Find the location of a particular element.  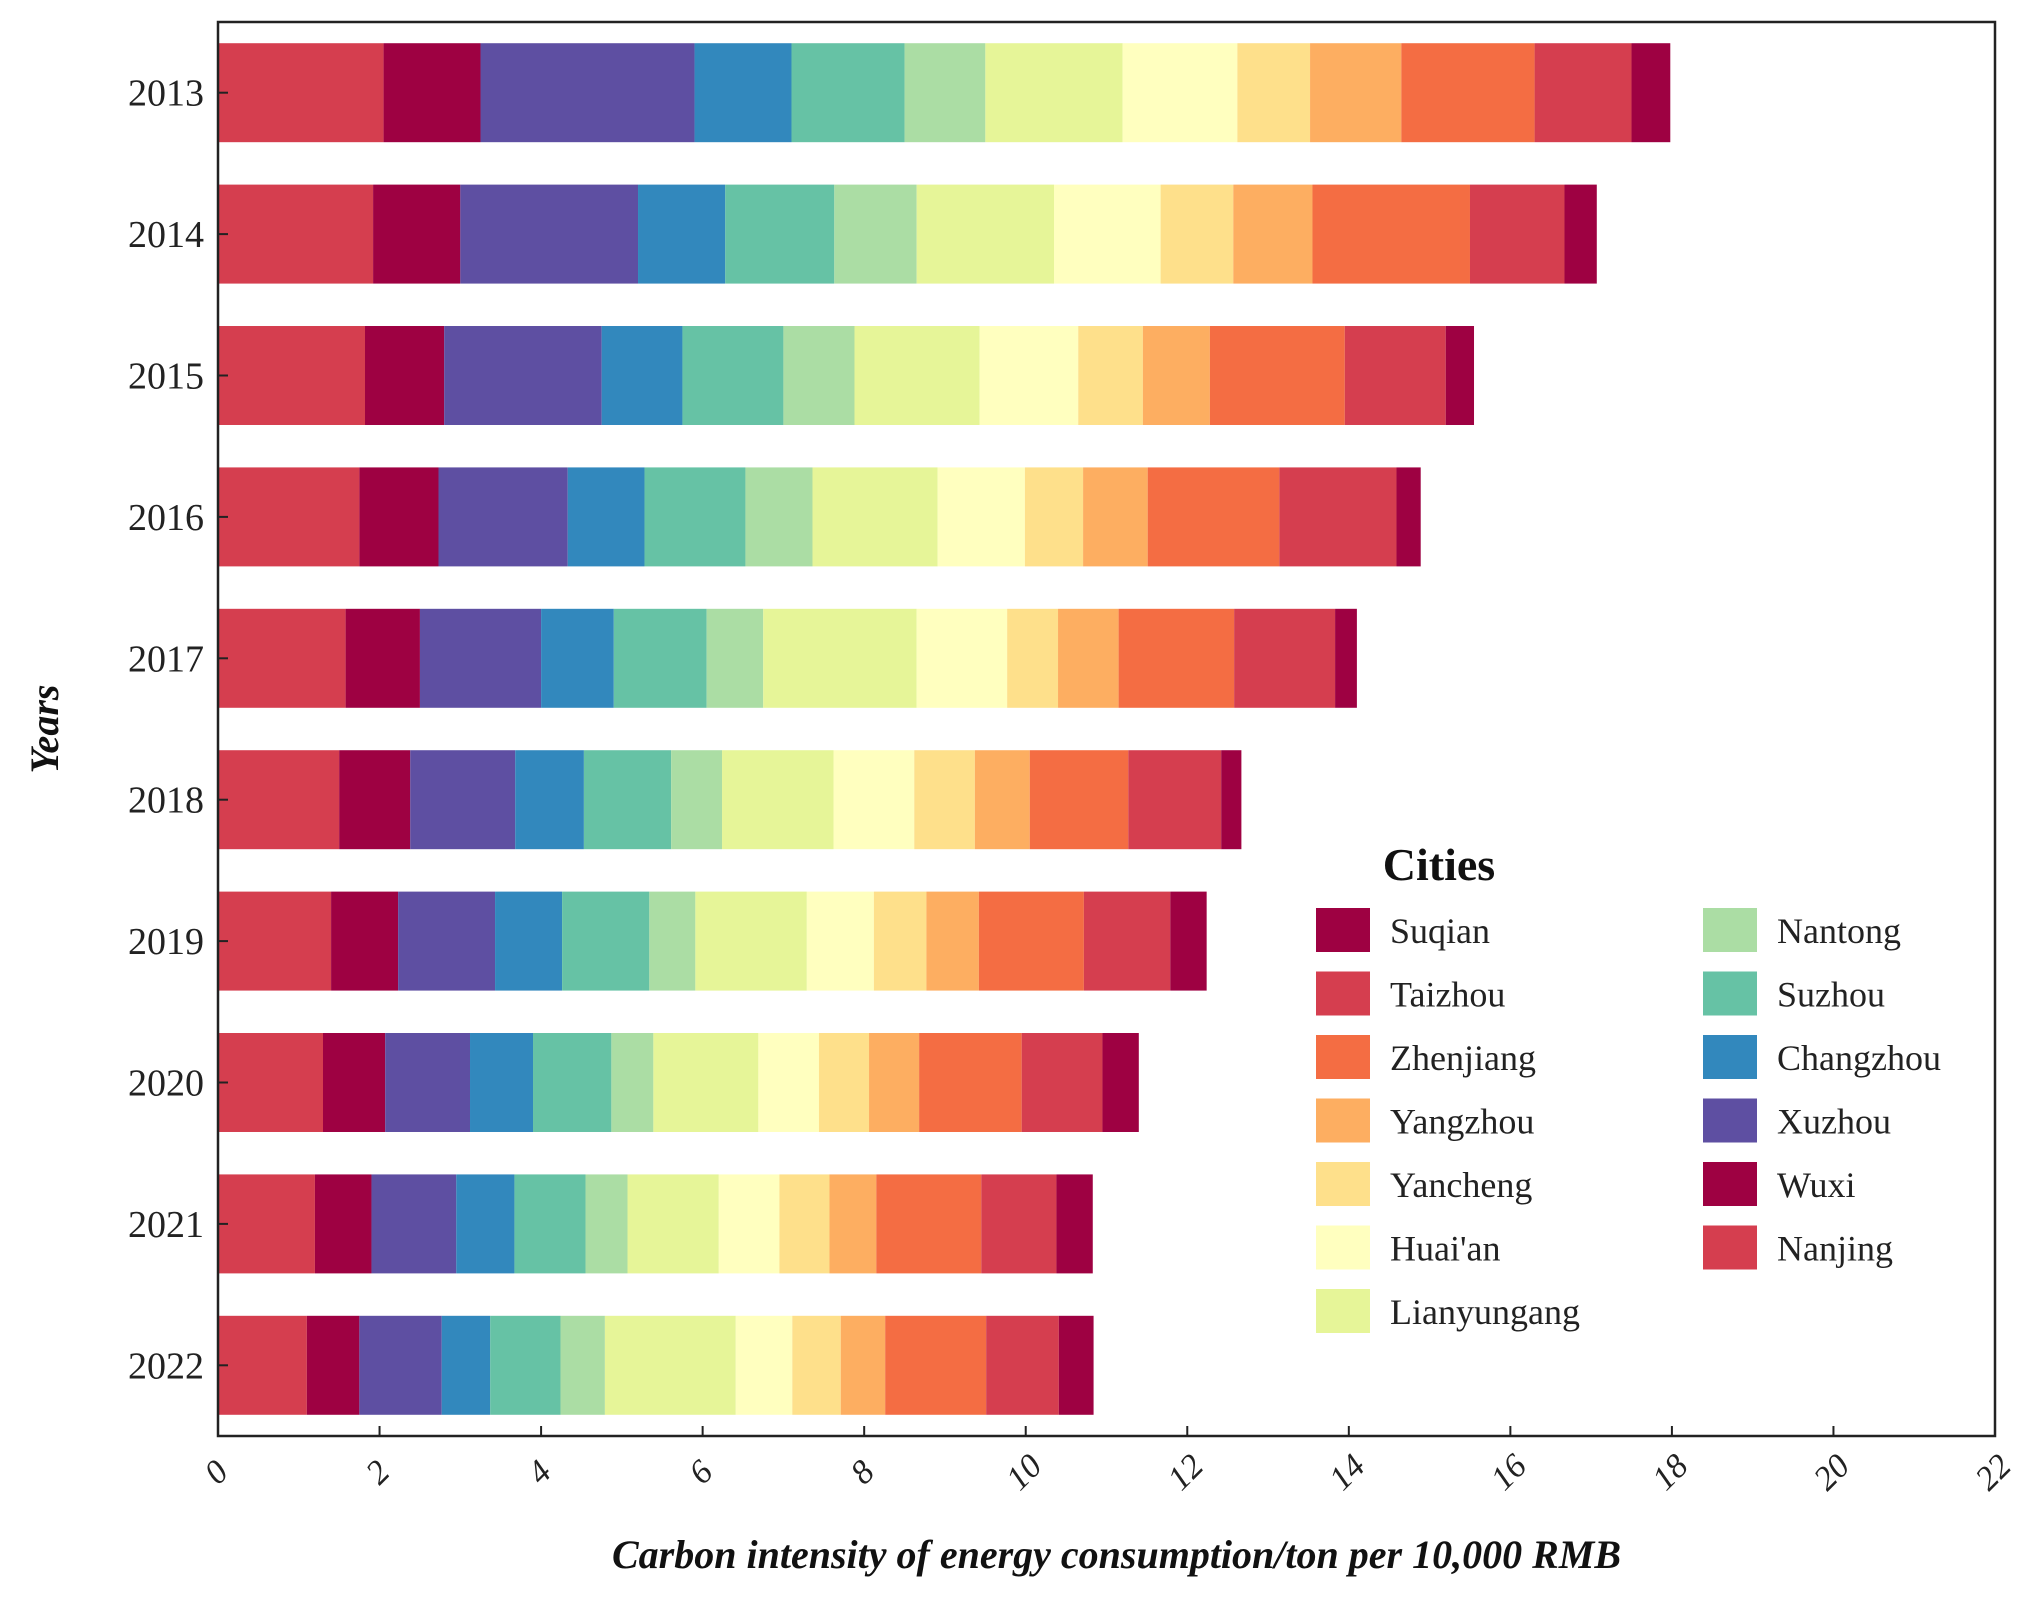

bar-zhenjiang-2015 is located at coordinates (1277, 375).